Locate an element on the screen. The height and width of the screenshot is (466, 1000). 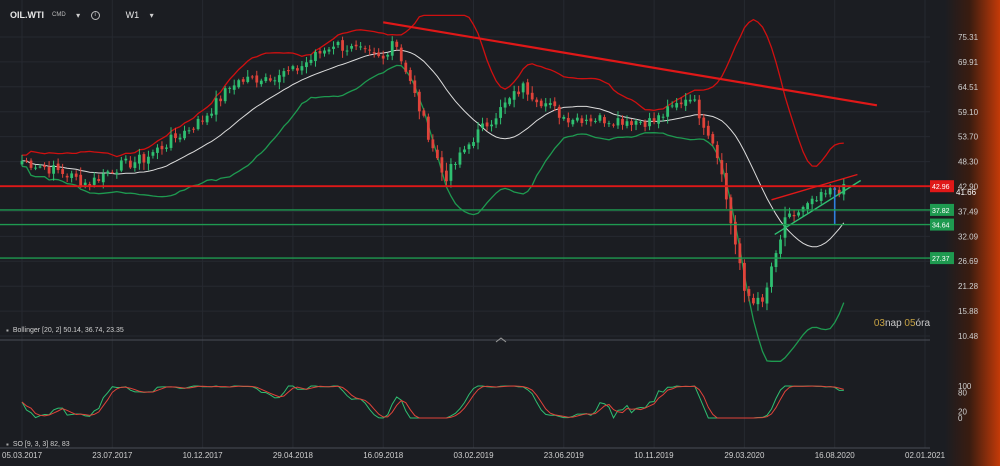
level-tag-label: 37.82 is located at coordinates (941, 211).